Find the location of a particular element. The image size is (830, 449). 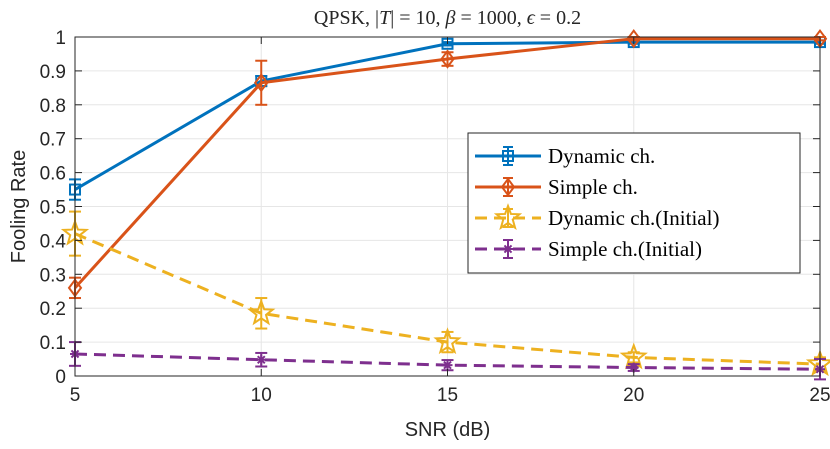

legend-label: Dynamic ch.(Initial) is located at coordinates (633, 218).